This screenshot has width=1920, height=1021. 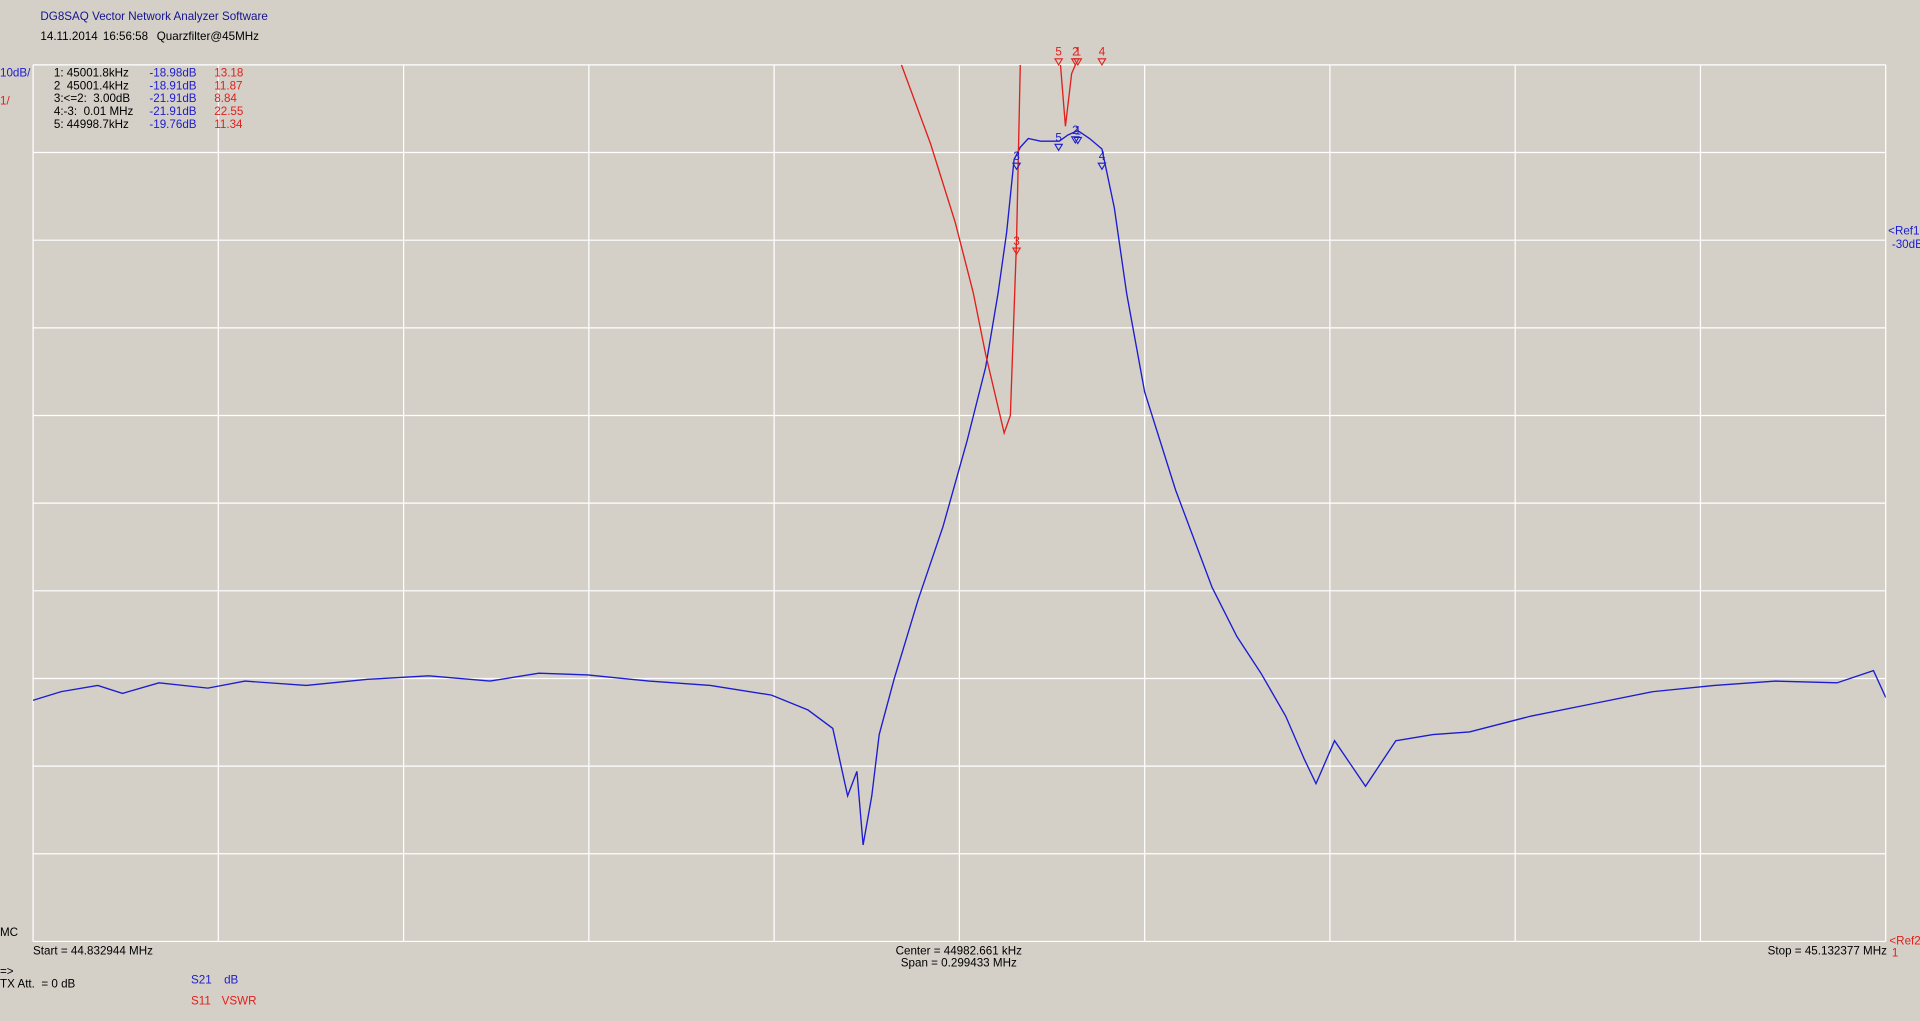 What do you see at coordinates (1075, 130) in the screenshot?
I see `marker-s21-label: 2` at bounding box center [1075, 130].